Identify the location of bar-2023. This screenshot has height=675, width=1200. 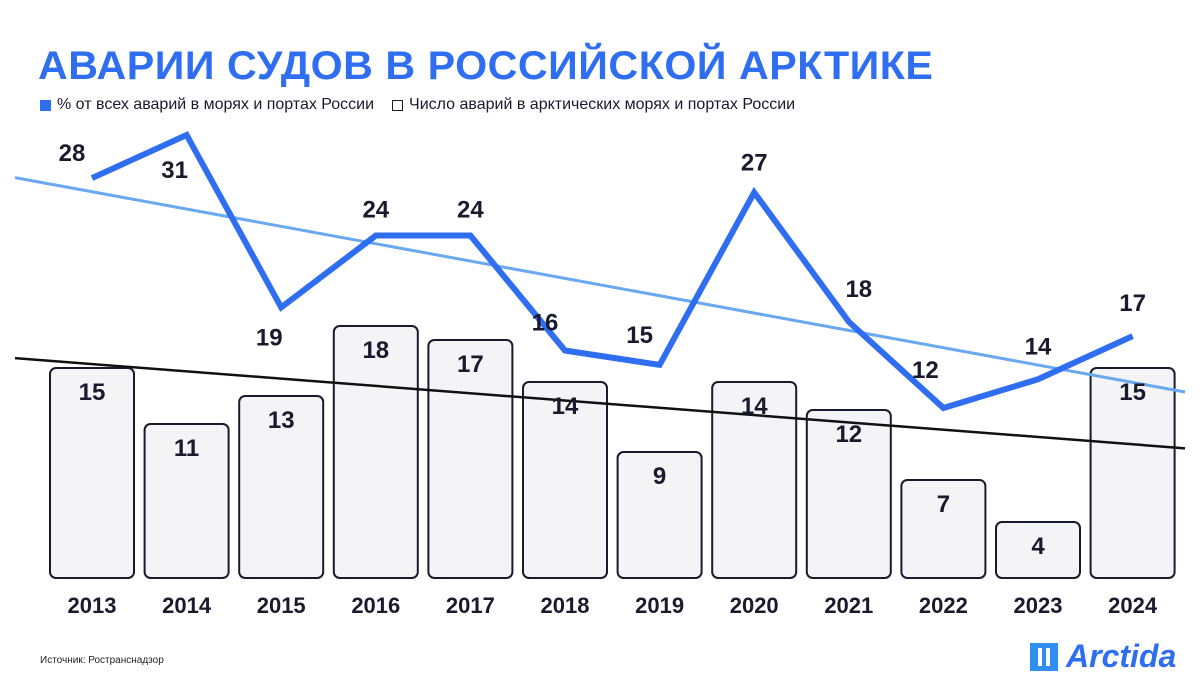
(1038, 550).